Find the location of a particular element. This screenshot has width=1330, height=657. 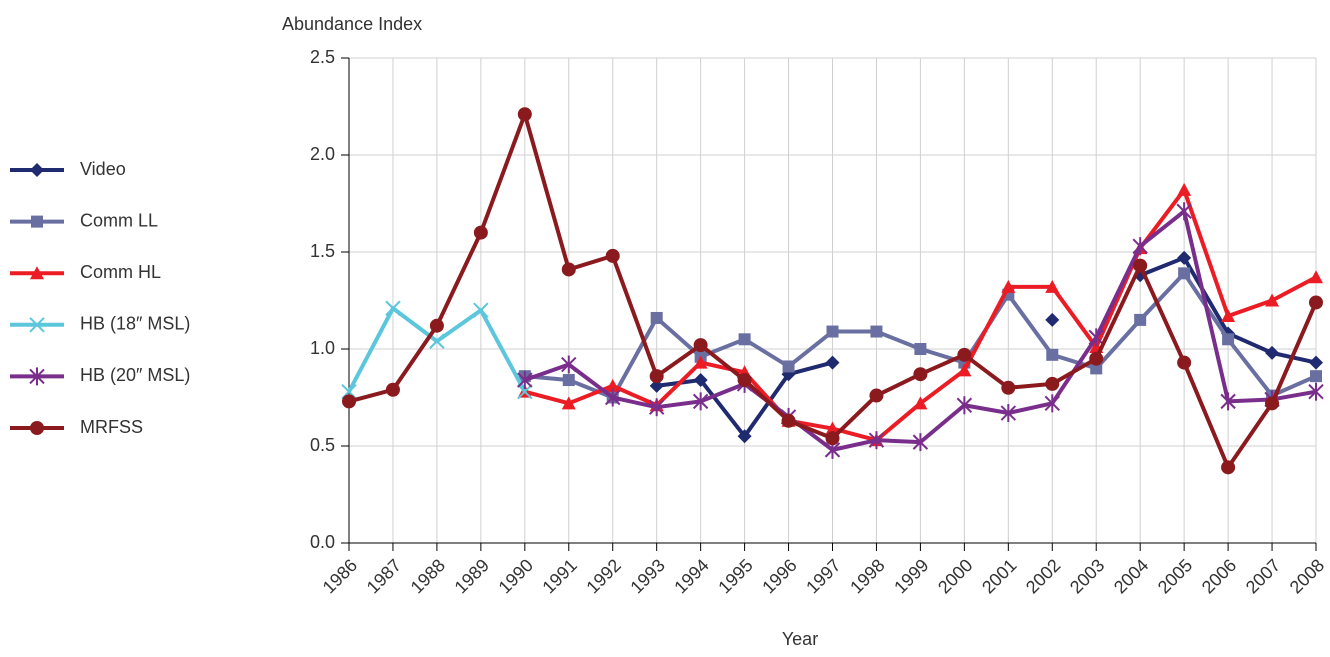

x-tick-label: 1986 is located at coordinates (340, 576).